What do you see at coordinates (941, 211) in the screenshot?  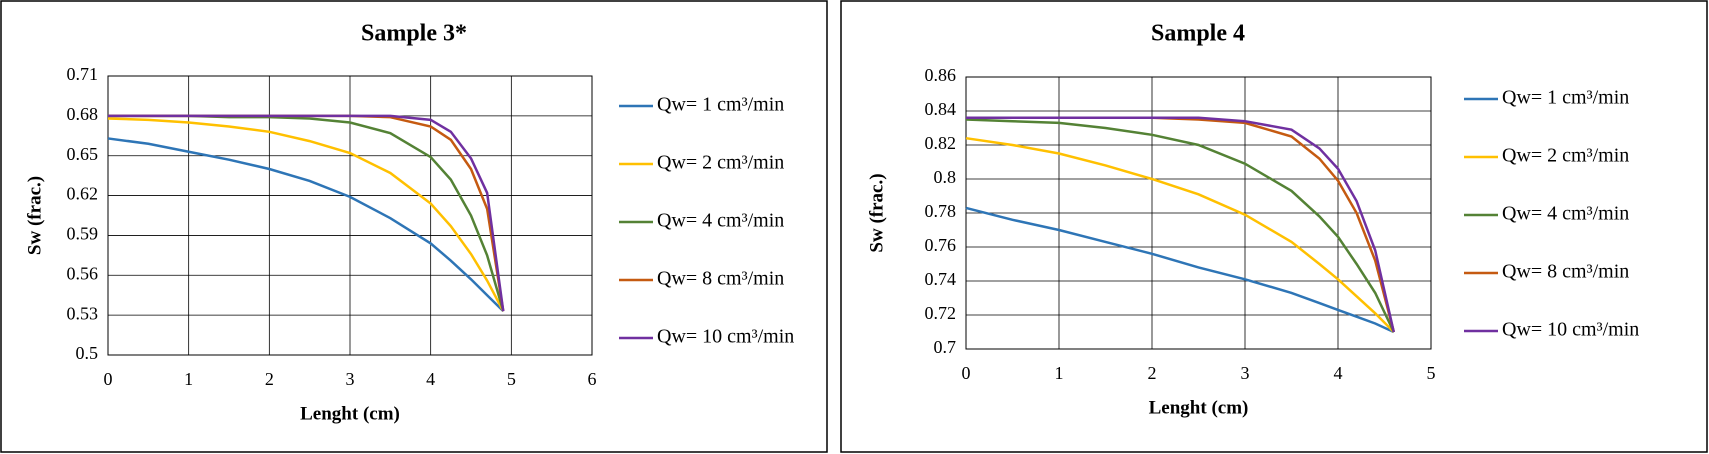 I see `y-tick-label: 0.78` at bounding box center [941, 211].